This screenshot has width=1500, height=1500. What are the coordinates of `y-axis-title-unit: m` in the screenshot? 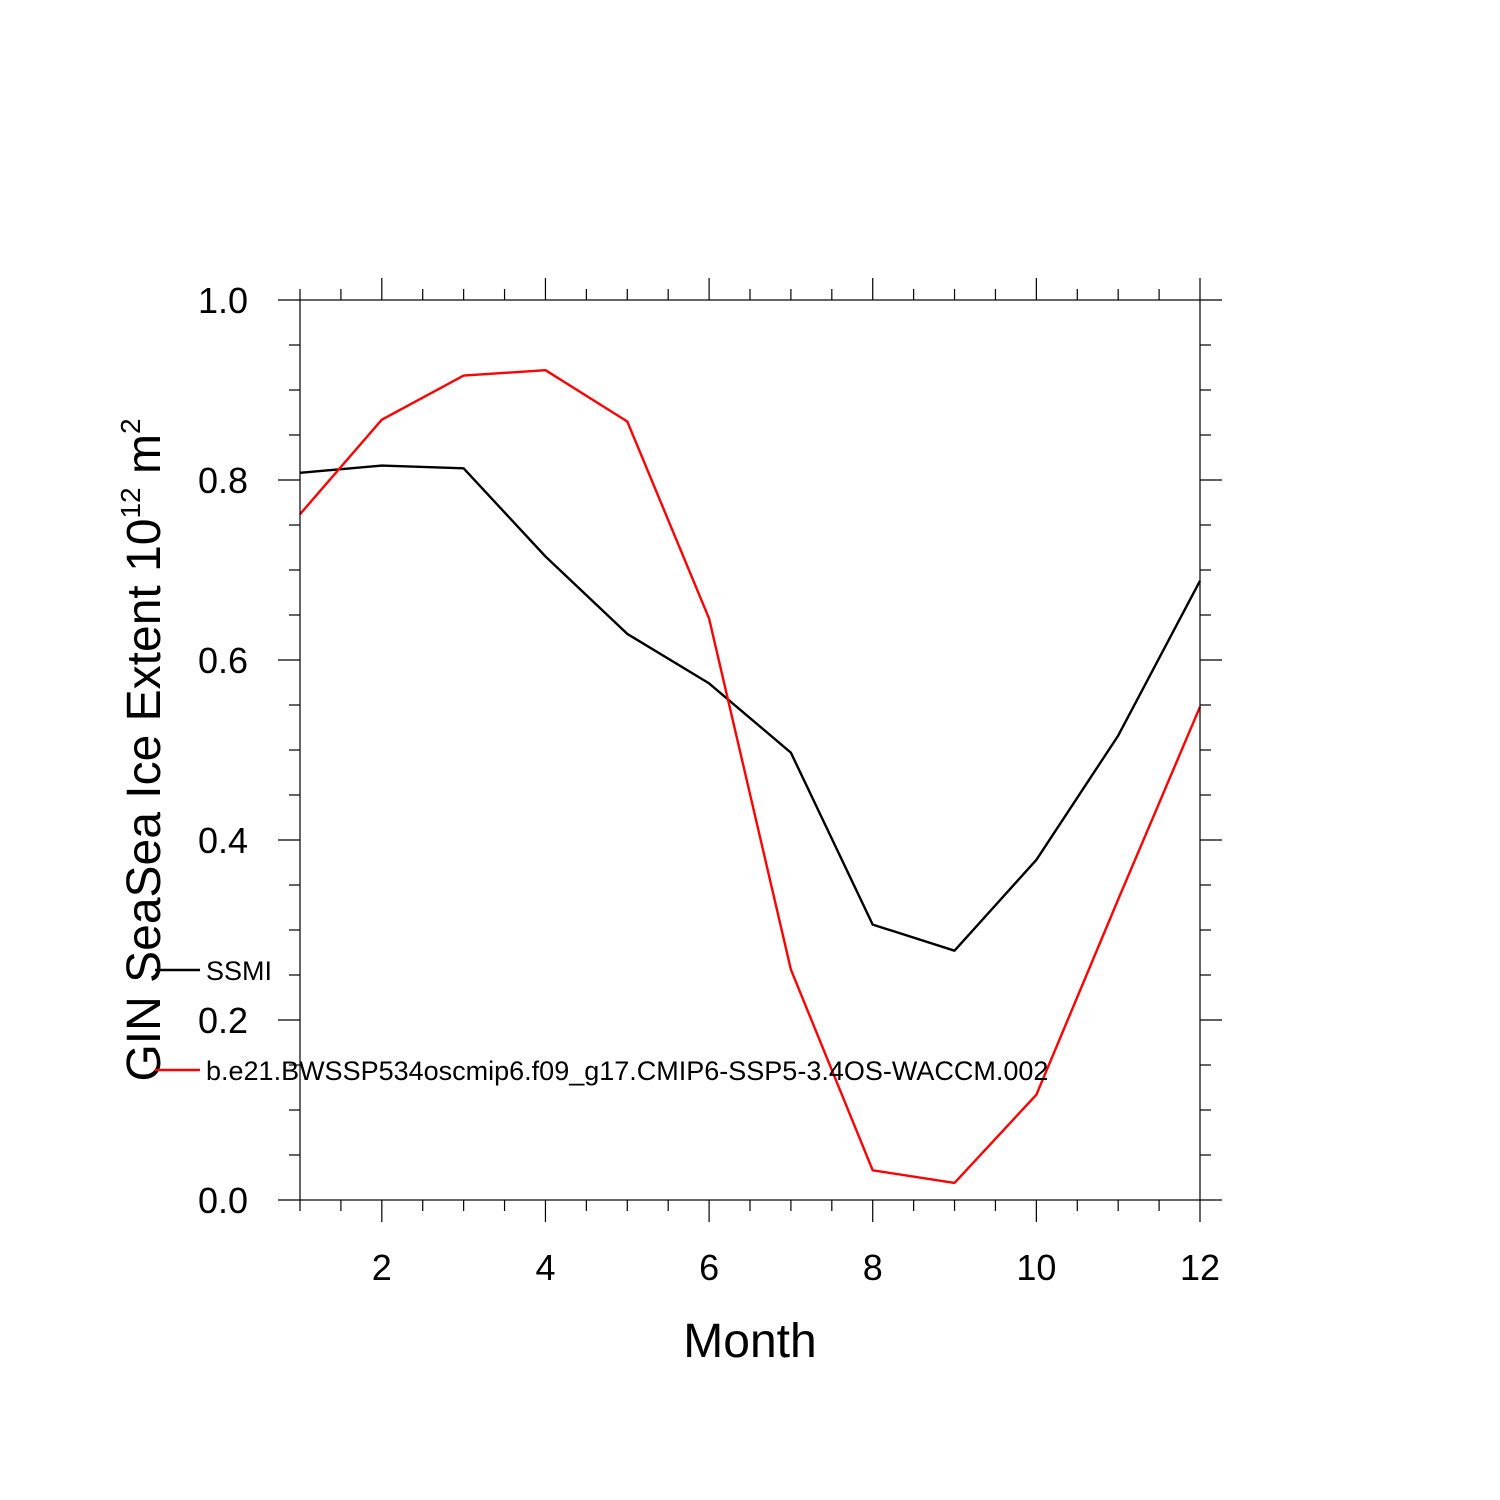 It's located at (144, 460).